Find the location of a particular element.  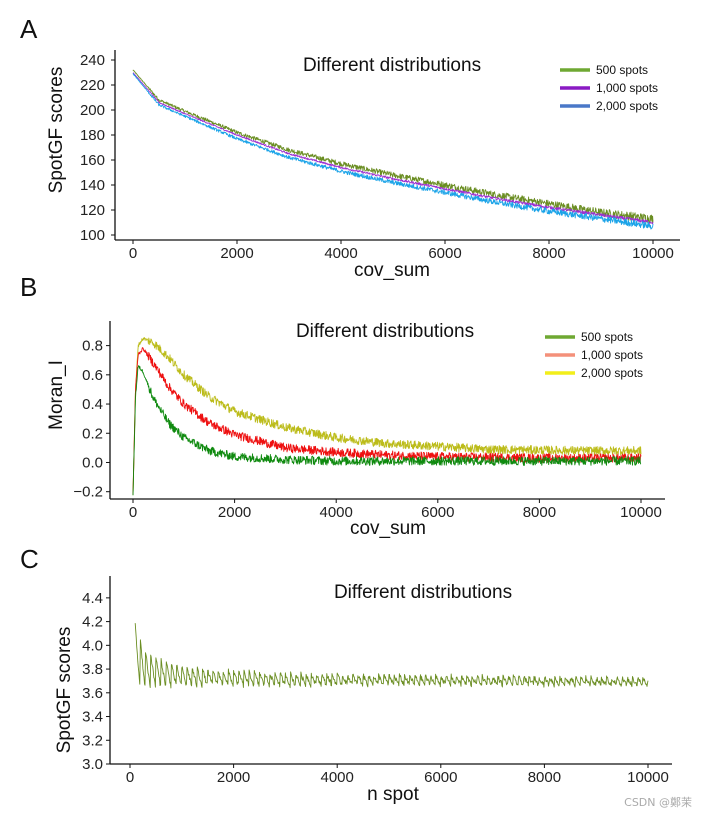

panel-c-series-layer is located at coordinates (391, 656).